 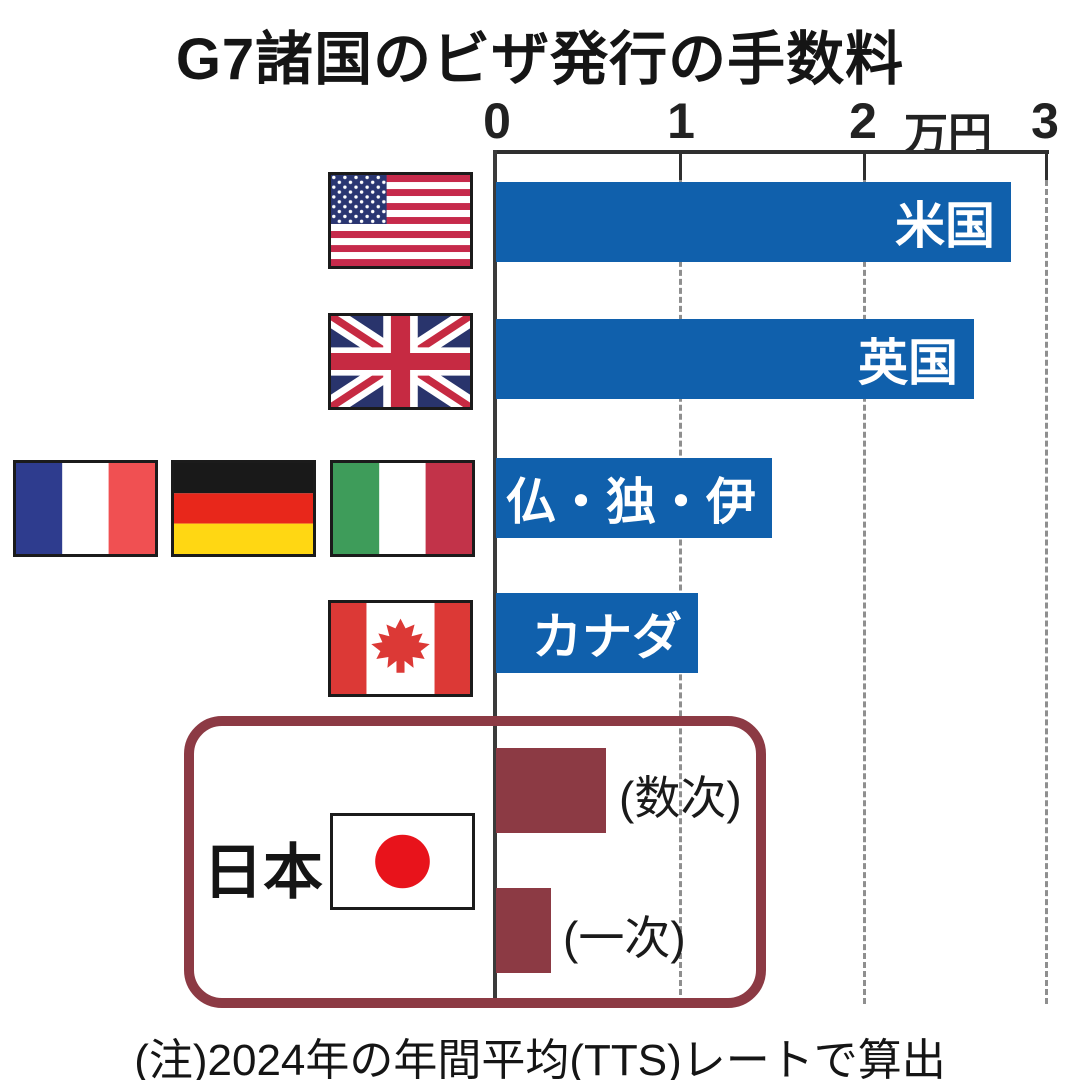 What do you see at coordinates (85, 508) in the screenshot?
I see `france-flag-icon` at bounding box center [85, 508].